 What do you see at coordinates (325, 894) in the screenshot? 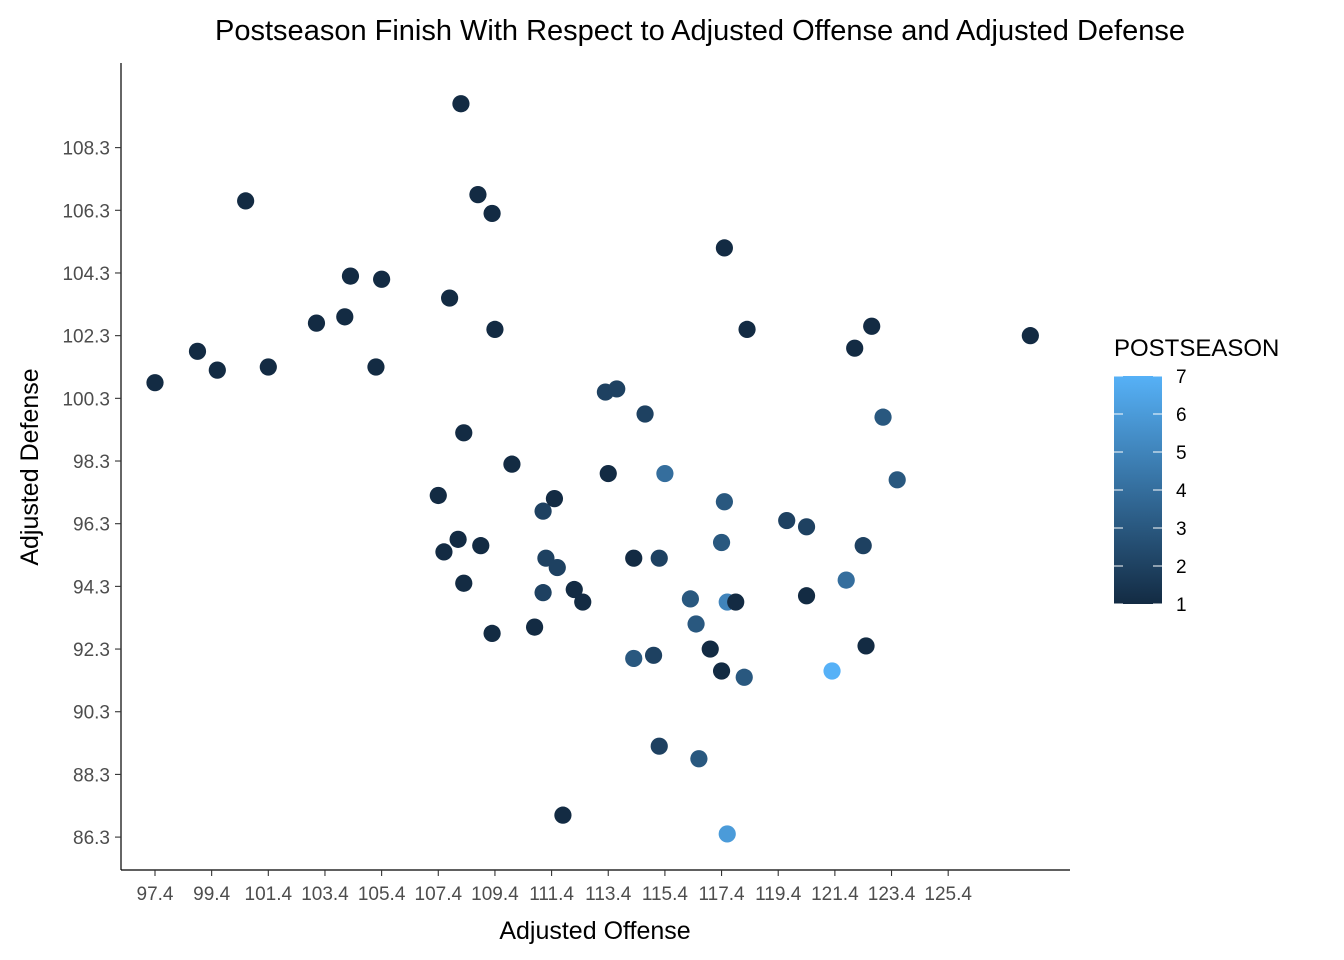
I see `x-tick-label: 103.4` at bounding box center [325, 894].